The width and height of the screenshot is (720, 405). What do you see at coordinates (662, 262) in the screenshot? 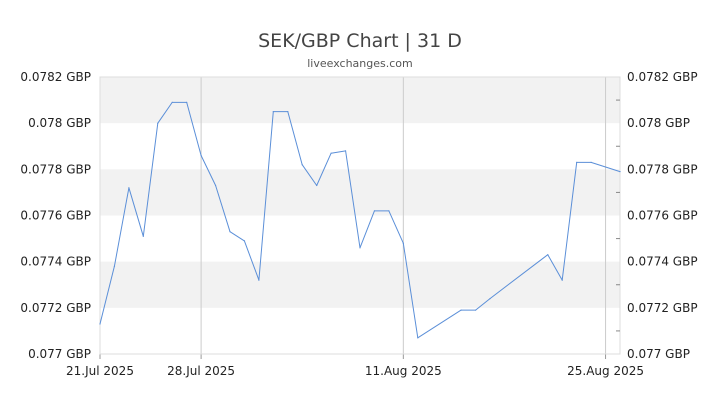
I see `y-tick-label-right: 0.0774 GBP` at bounding box center [662, 262].